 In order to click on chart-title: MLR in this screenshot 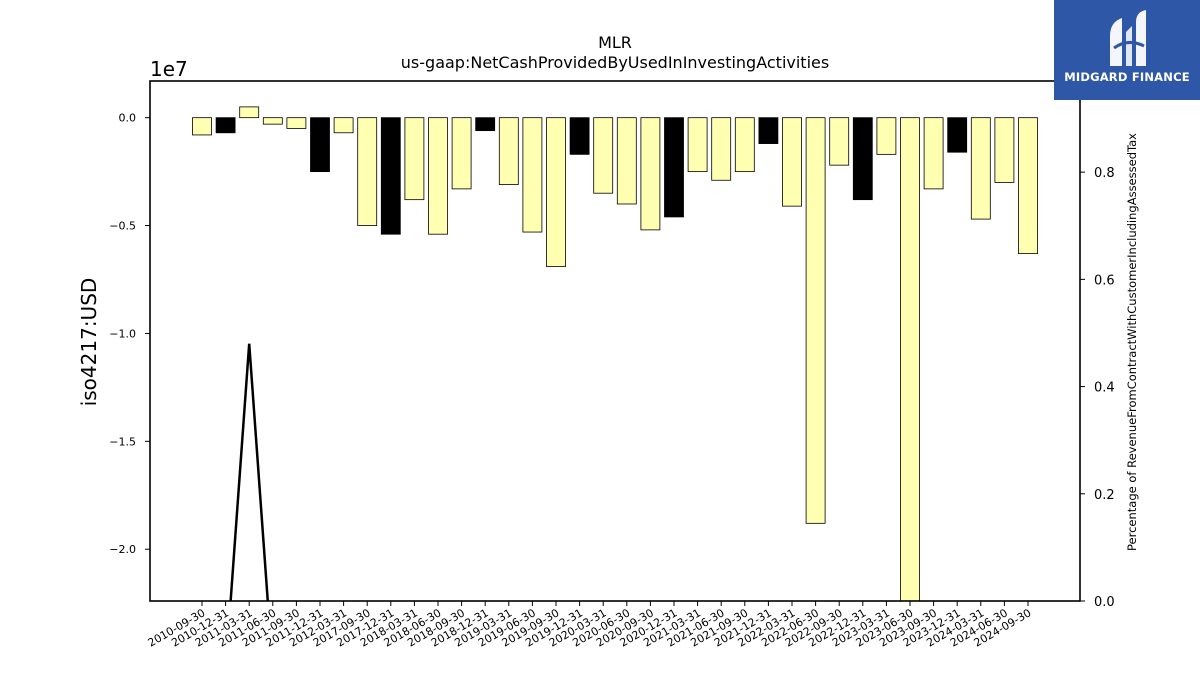, I will do `click(615, 42)`.